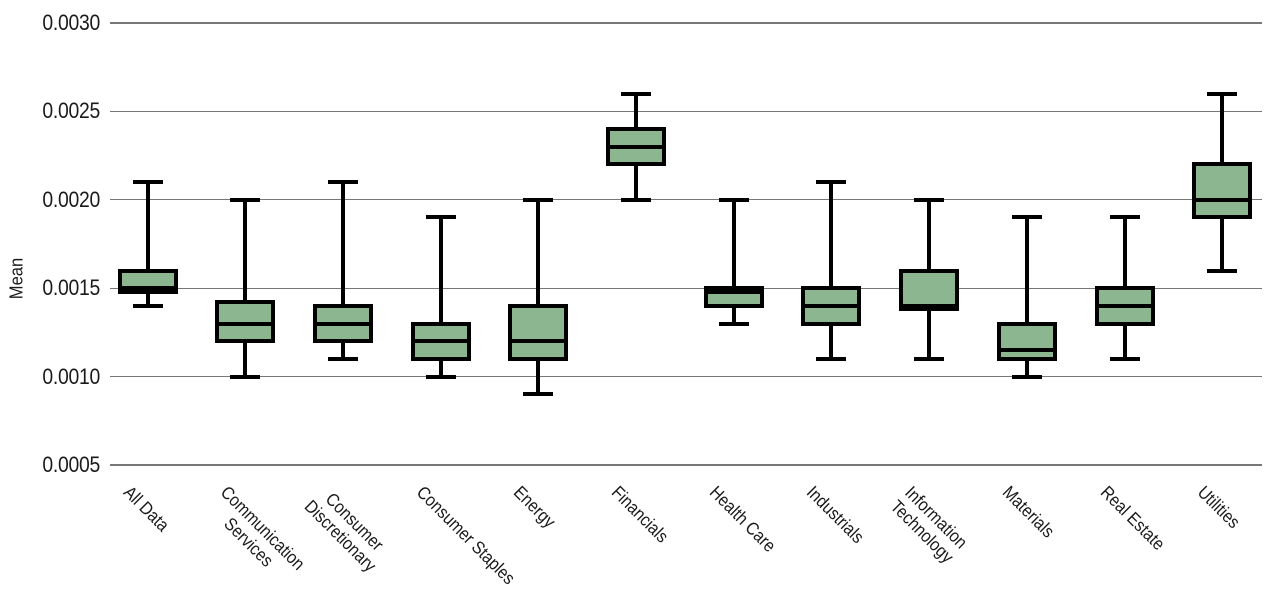 This screenshot has height=609, width=1280. What do you see at coordinates (342, 323) in the screenshot?
I see `median-line-consumer-discretionary` at bounding box center [342, 323].